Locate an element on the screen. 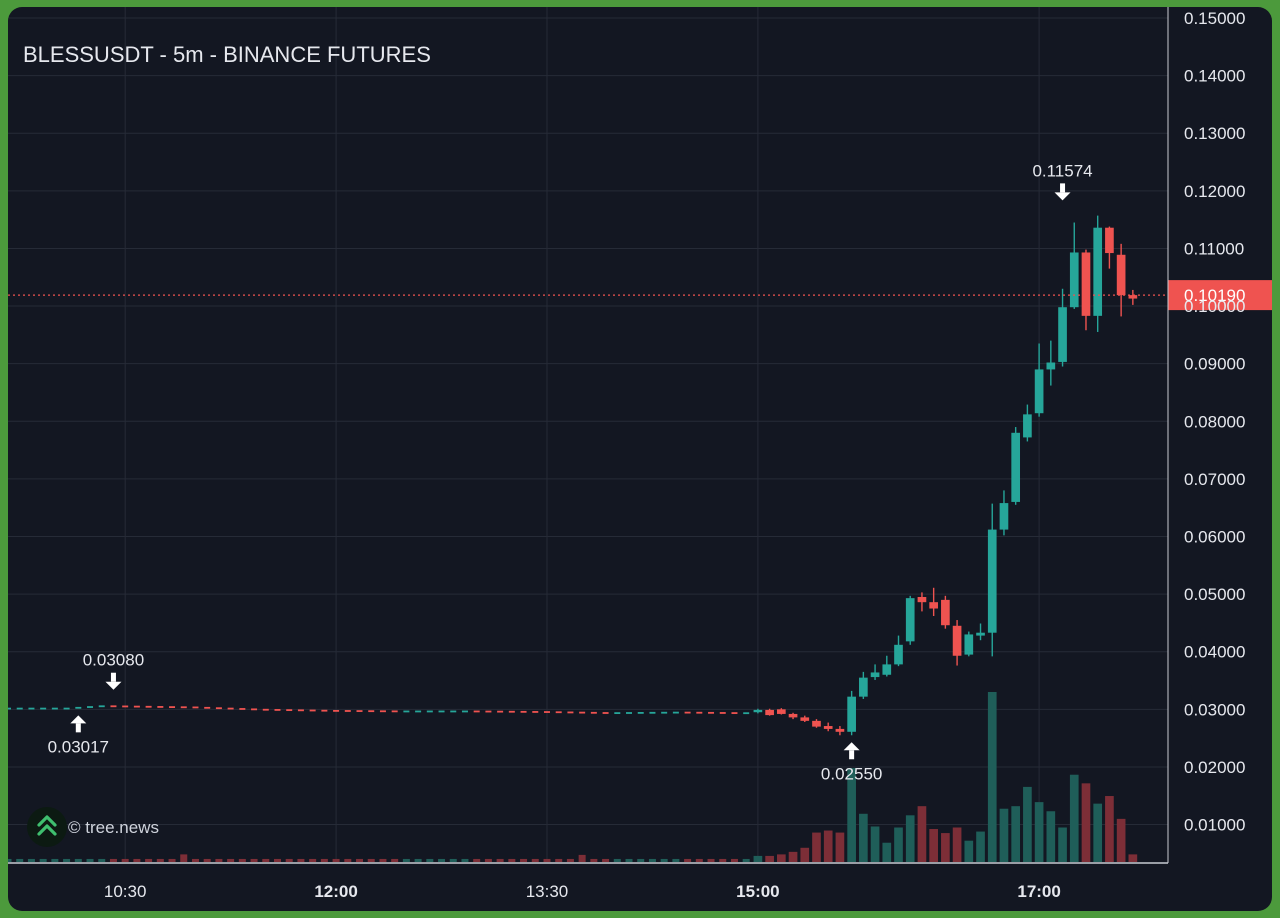 The height and width of the screenshot is (918, 1280). annotation-label: 0.11574 is located at coordinates (1062, 170).